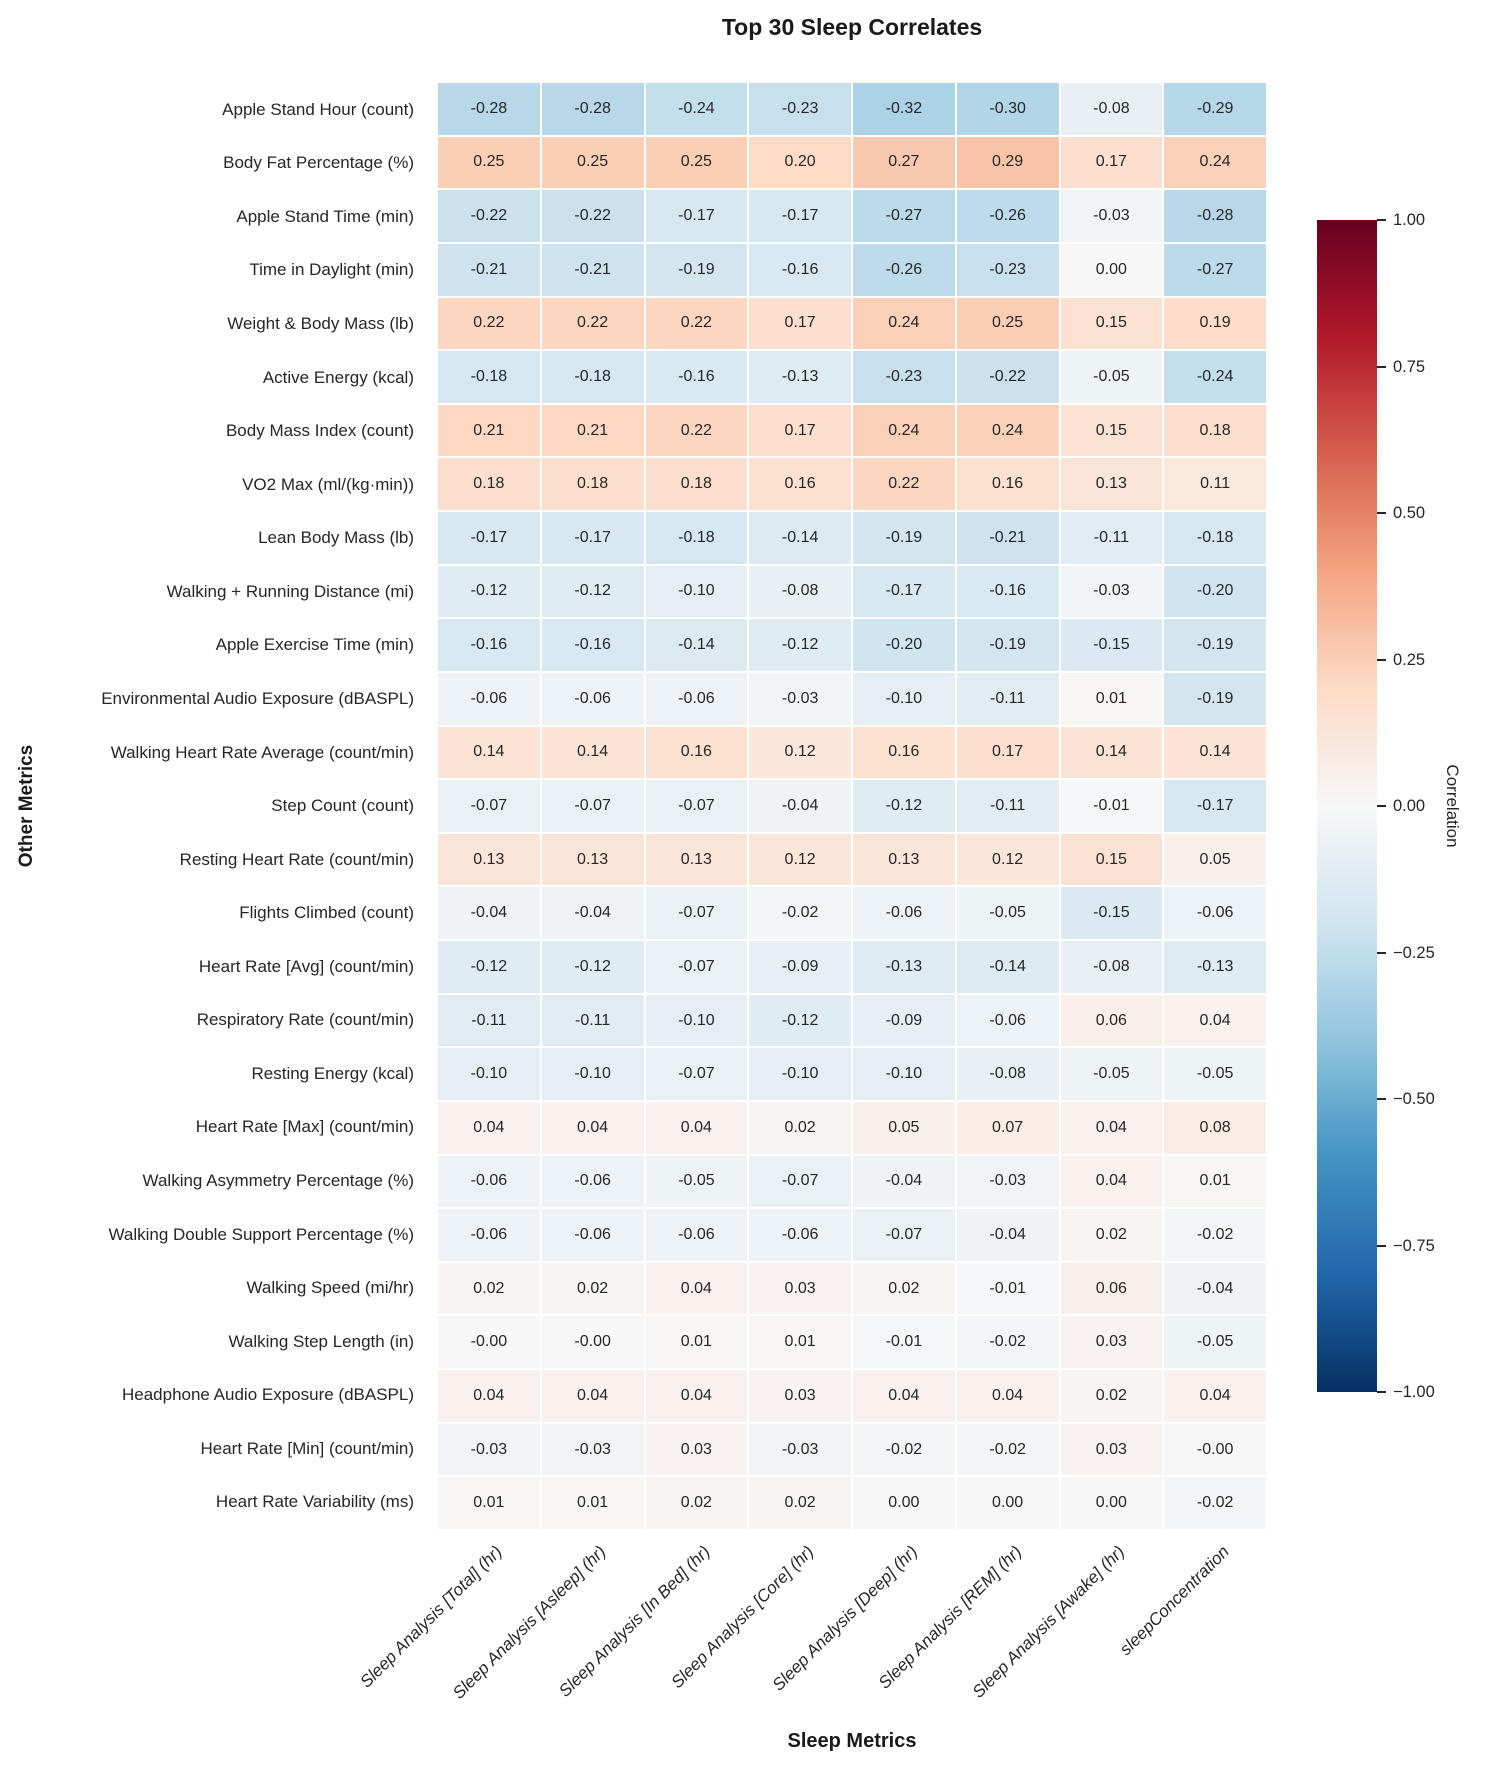 The image size is (1485, 1785). Describe the element at coordinates (904, 1449) in the screenshot. I see `heatmap-cell: -0.02` at that location.